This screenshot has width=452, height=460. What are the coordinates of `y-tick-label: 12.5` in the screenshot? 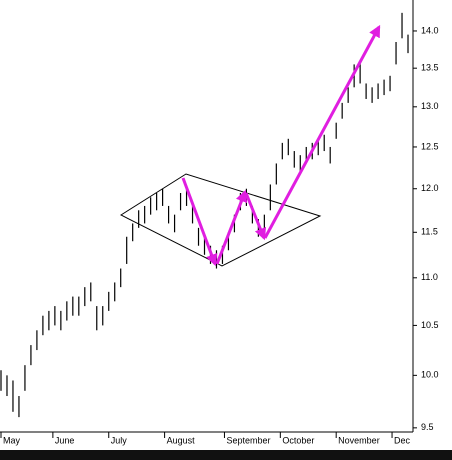 It's located at (430, 146).